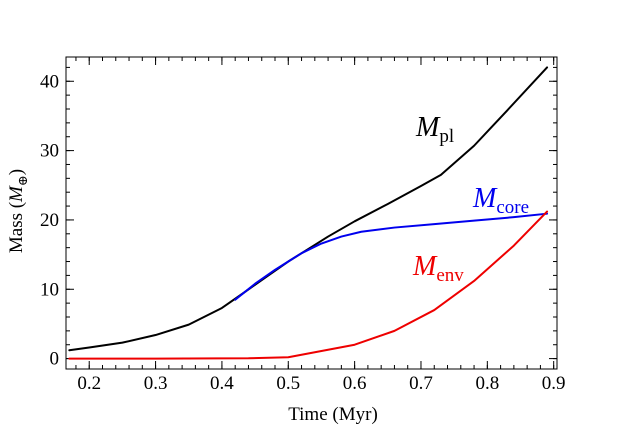 This screenshot has height=435, width=623. I want to click on y-tick-labels: 0 10 20 30 40, so click(49, 220).